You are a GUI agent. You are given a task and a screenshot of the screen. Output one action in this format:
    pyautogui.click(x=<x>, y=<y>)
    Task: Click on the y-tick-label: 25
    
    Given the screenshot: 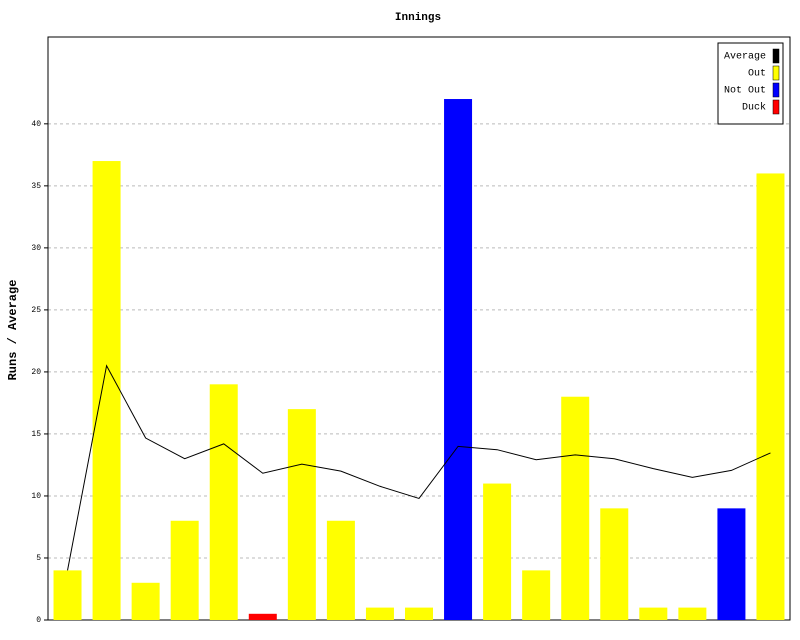 What is the action you would take?
    pyautogui.click(x=36, y=310)
    